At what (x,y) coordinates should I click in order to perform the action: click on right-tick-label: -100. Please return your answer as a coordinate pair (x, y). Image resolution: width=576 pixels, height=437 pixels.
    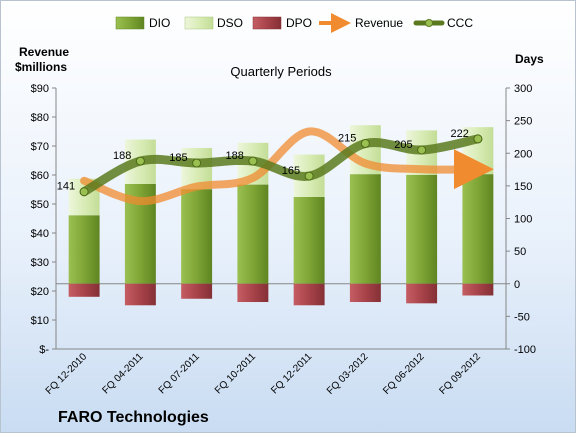
    Looking at the image, I should click on (525, 350).